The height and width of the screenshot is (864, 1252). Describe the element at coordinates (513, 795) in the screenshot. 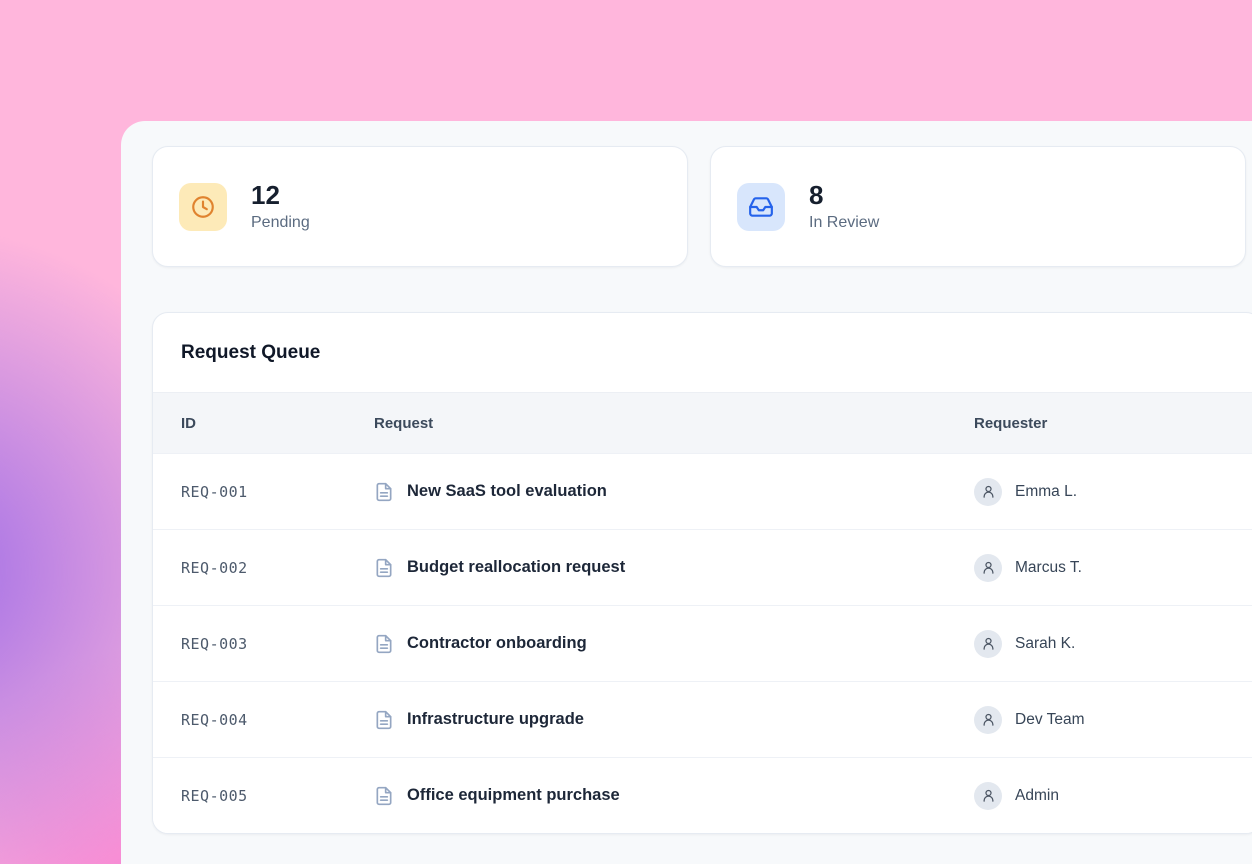

I see `request-title: Office equipment purchase` at that location.